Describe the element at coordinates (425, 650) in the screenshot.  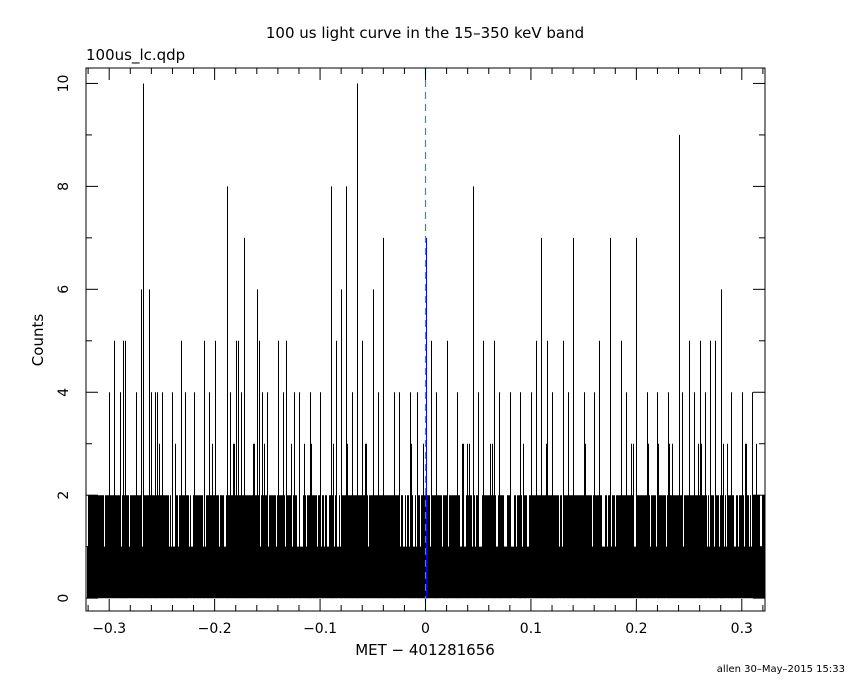
I see `x-axis-label: MET − 401281656` at that location.